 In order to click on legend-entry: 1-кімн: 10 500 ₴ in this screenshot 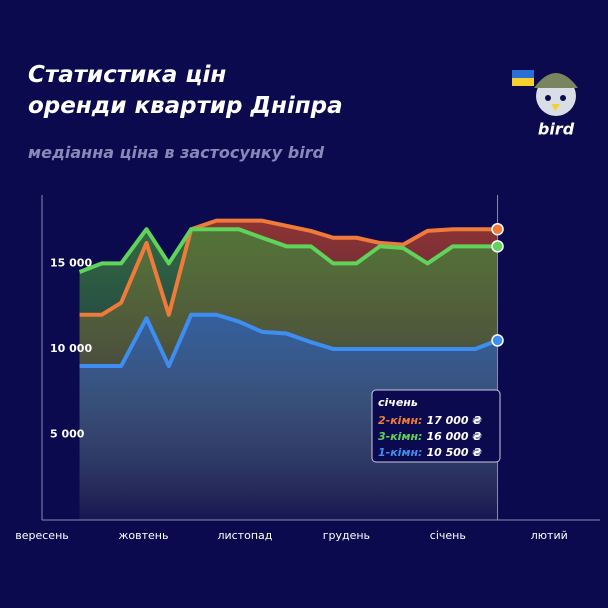, I will do `click(430, 452)`.